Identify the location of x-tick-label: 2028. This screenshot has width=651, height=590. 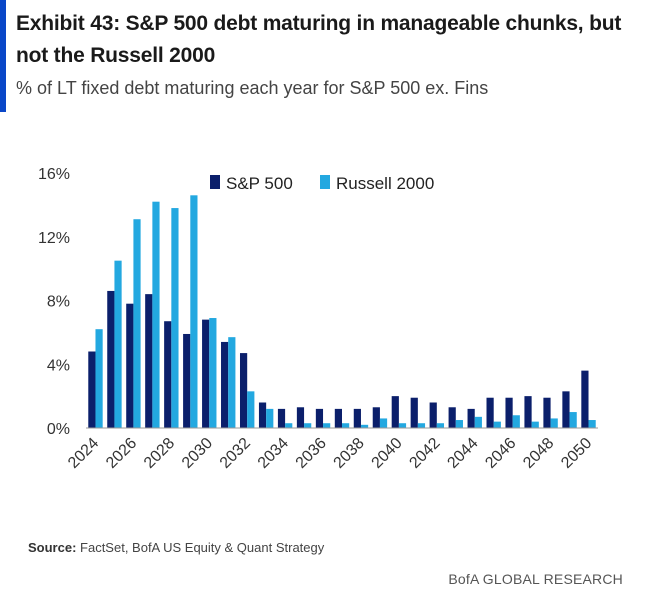
(159, 453).